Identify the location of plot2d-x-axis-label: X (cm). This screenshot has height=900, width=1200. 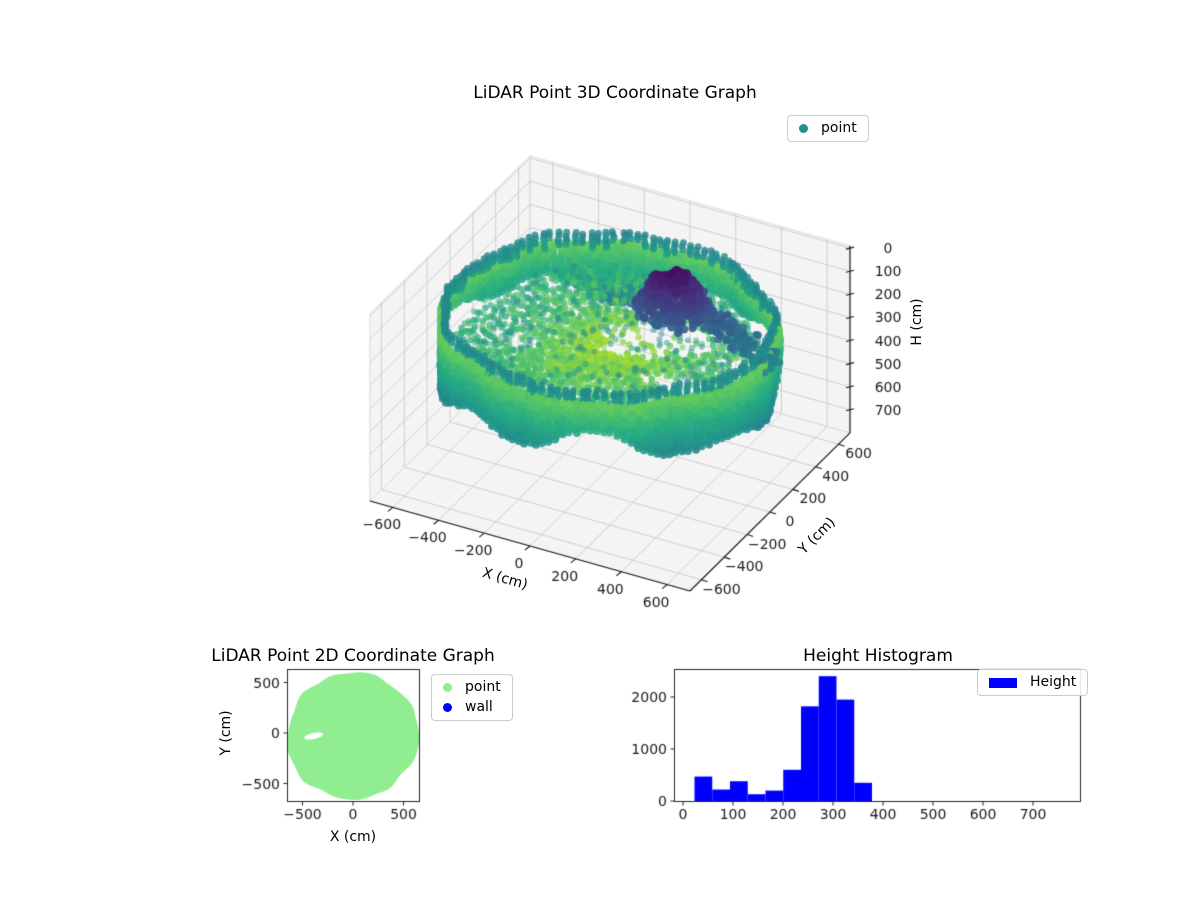
(353, 837).